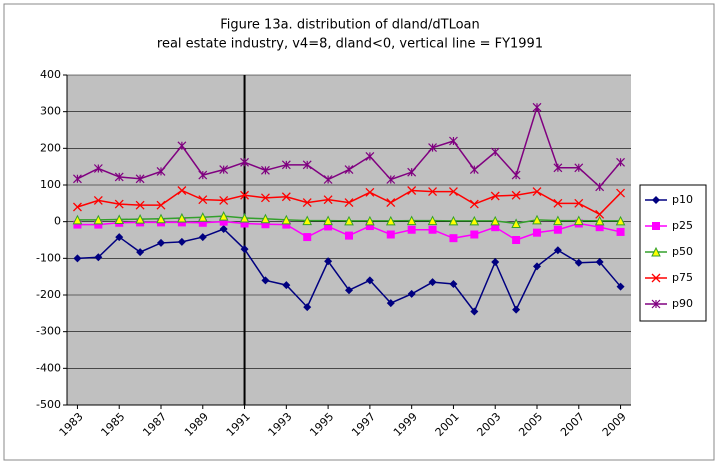 Image resolution: width=718 pixels, height=468 pixels. Describe the element at coordinates (50, 74) in the screenshot. I see `y-tick-label: 400` at that location.